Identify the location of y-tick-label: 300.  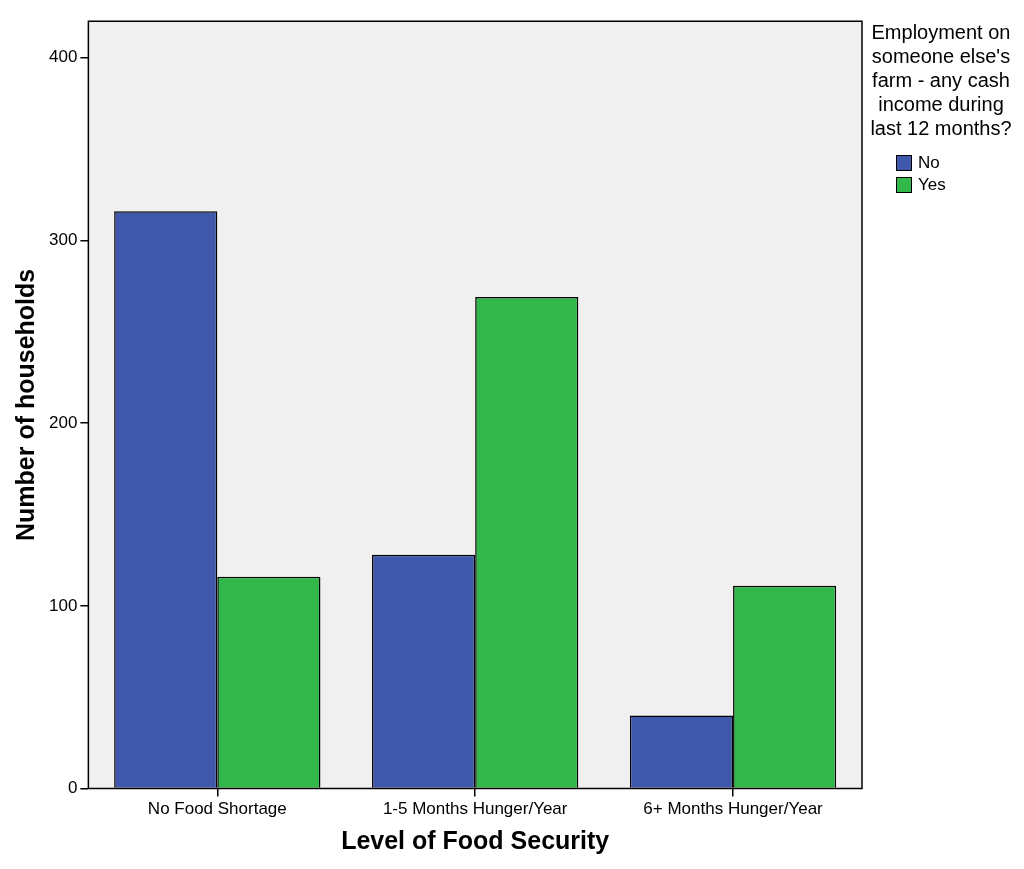
(63, 240).